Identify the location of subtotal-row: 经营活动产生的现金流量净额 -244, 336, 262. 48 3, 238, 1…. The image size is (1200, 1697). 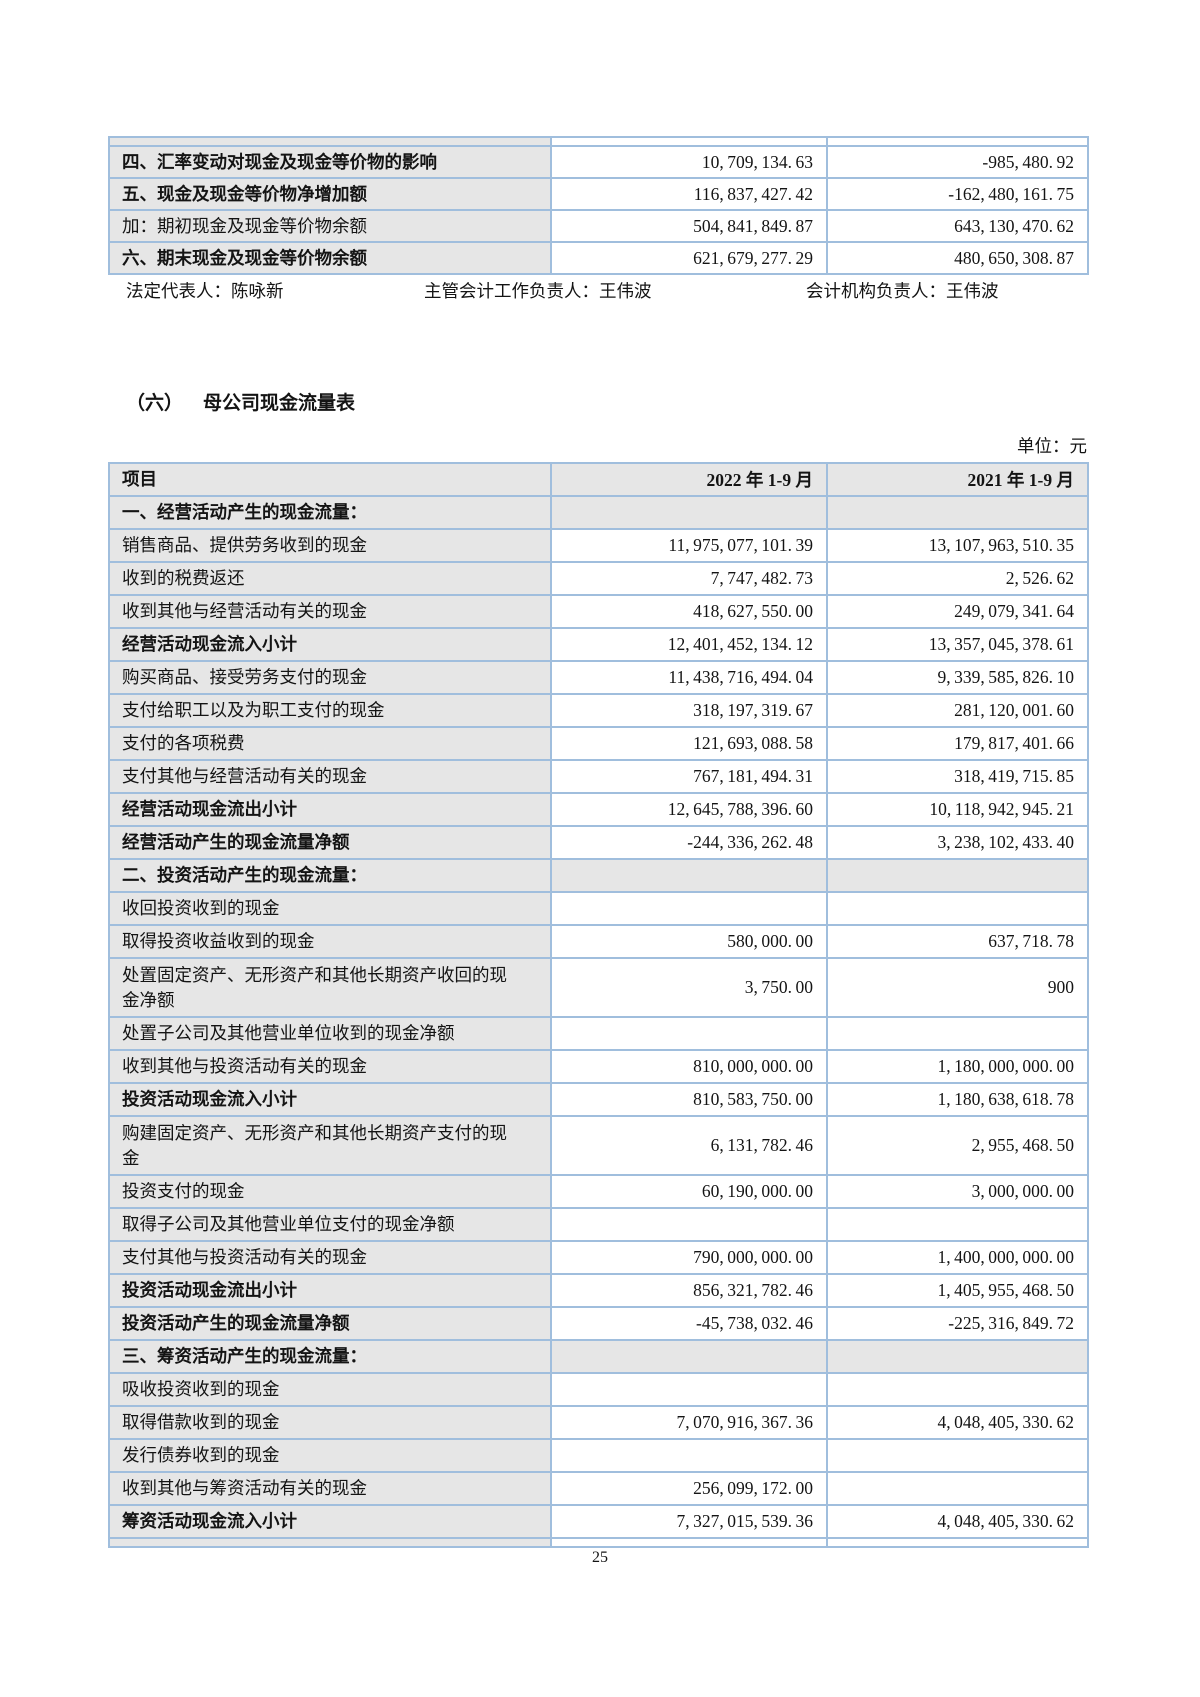
(598, 842).